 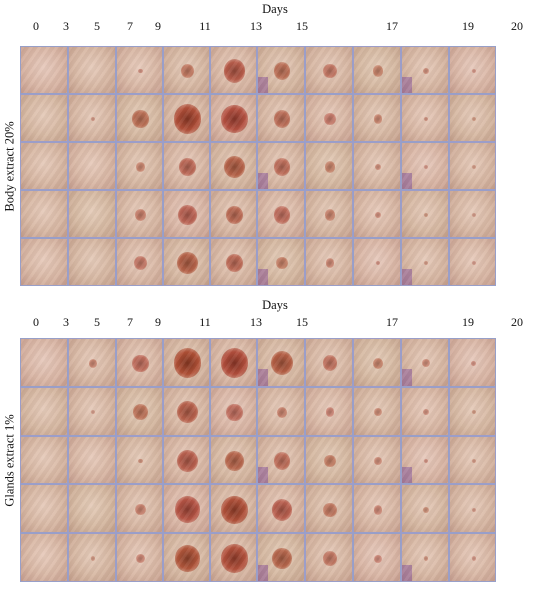 I want to click on day-label: 20, so click(x=517, y=26).